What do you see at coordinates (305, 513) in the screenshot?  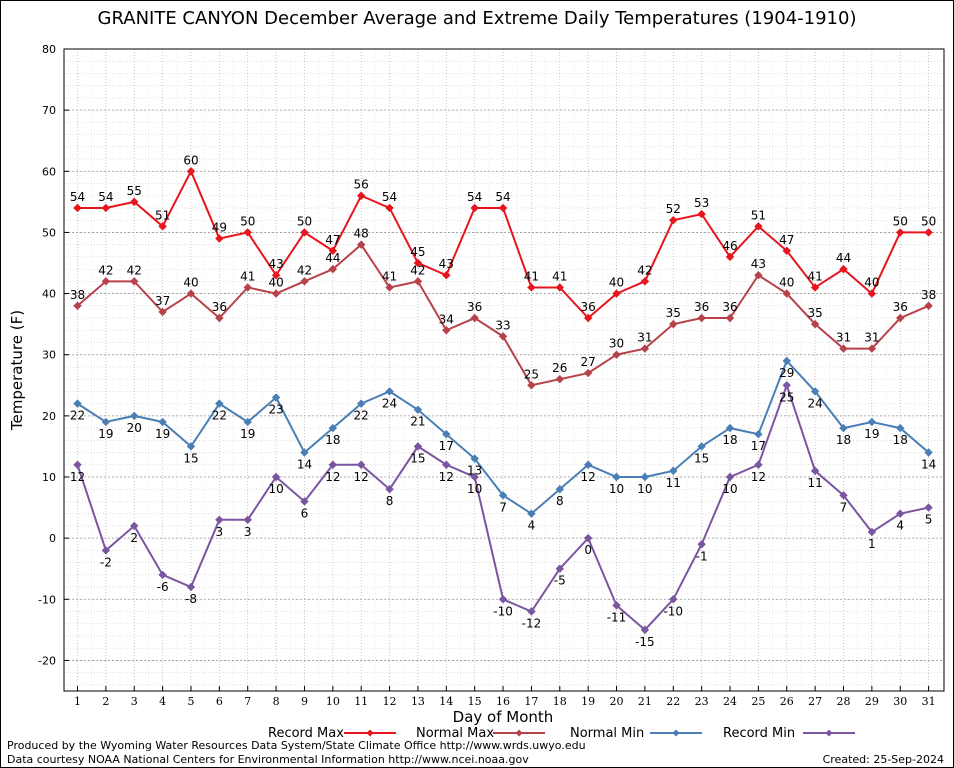 I see `data-label: 6` at bounding box center [305, 513].